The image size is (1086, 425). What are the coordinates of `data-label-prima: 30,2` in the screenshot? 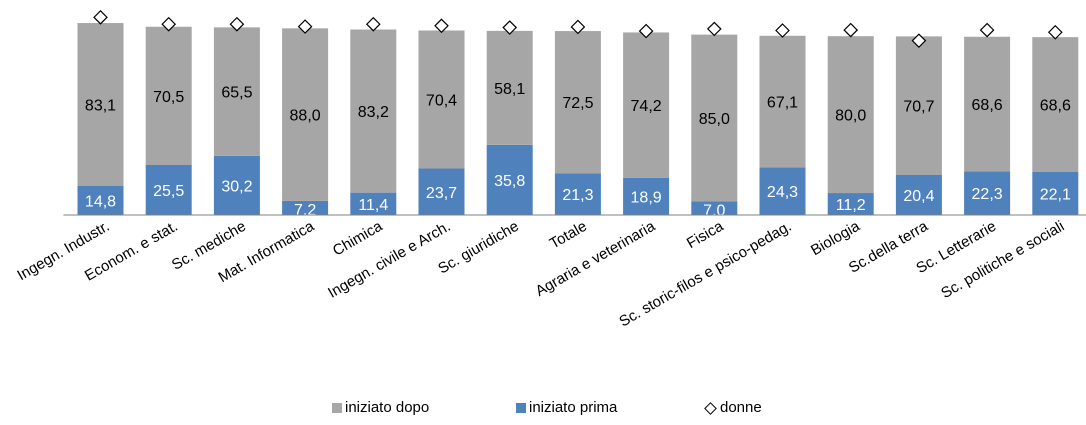 It's located at (236, 186).